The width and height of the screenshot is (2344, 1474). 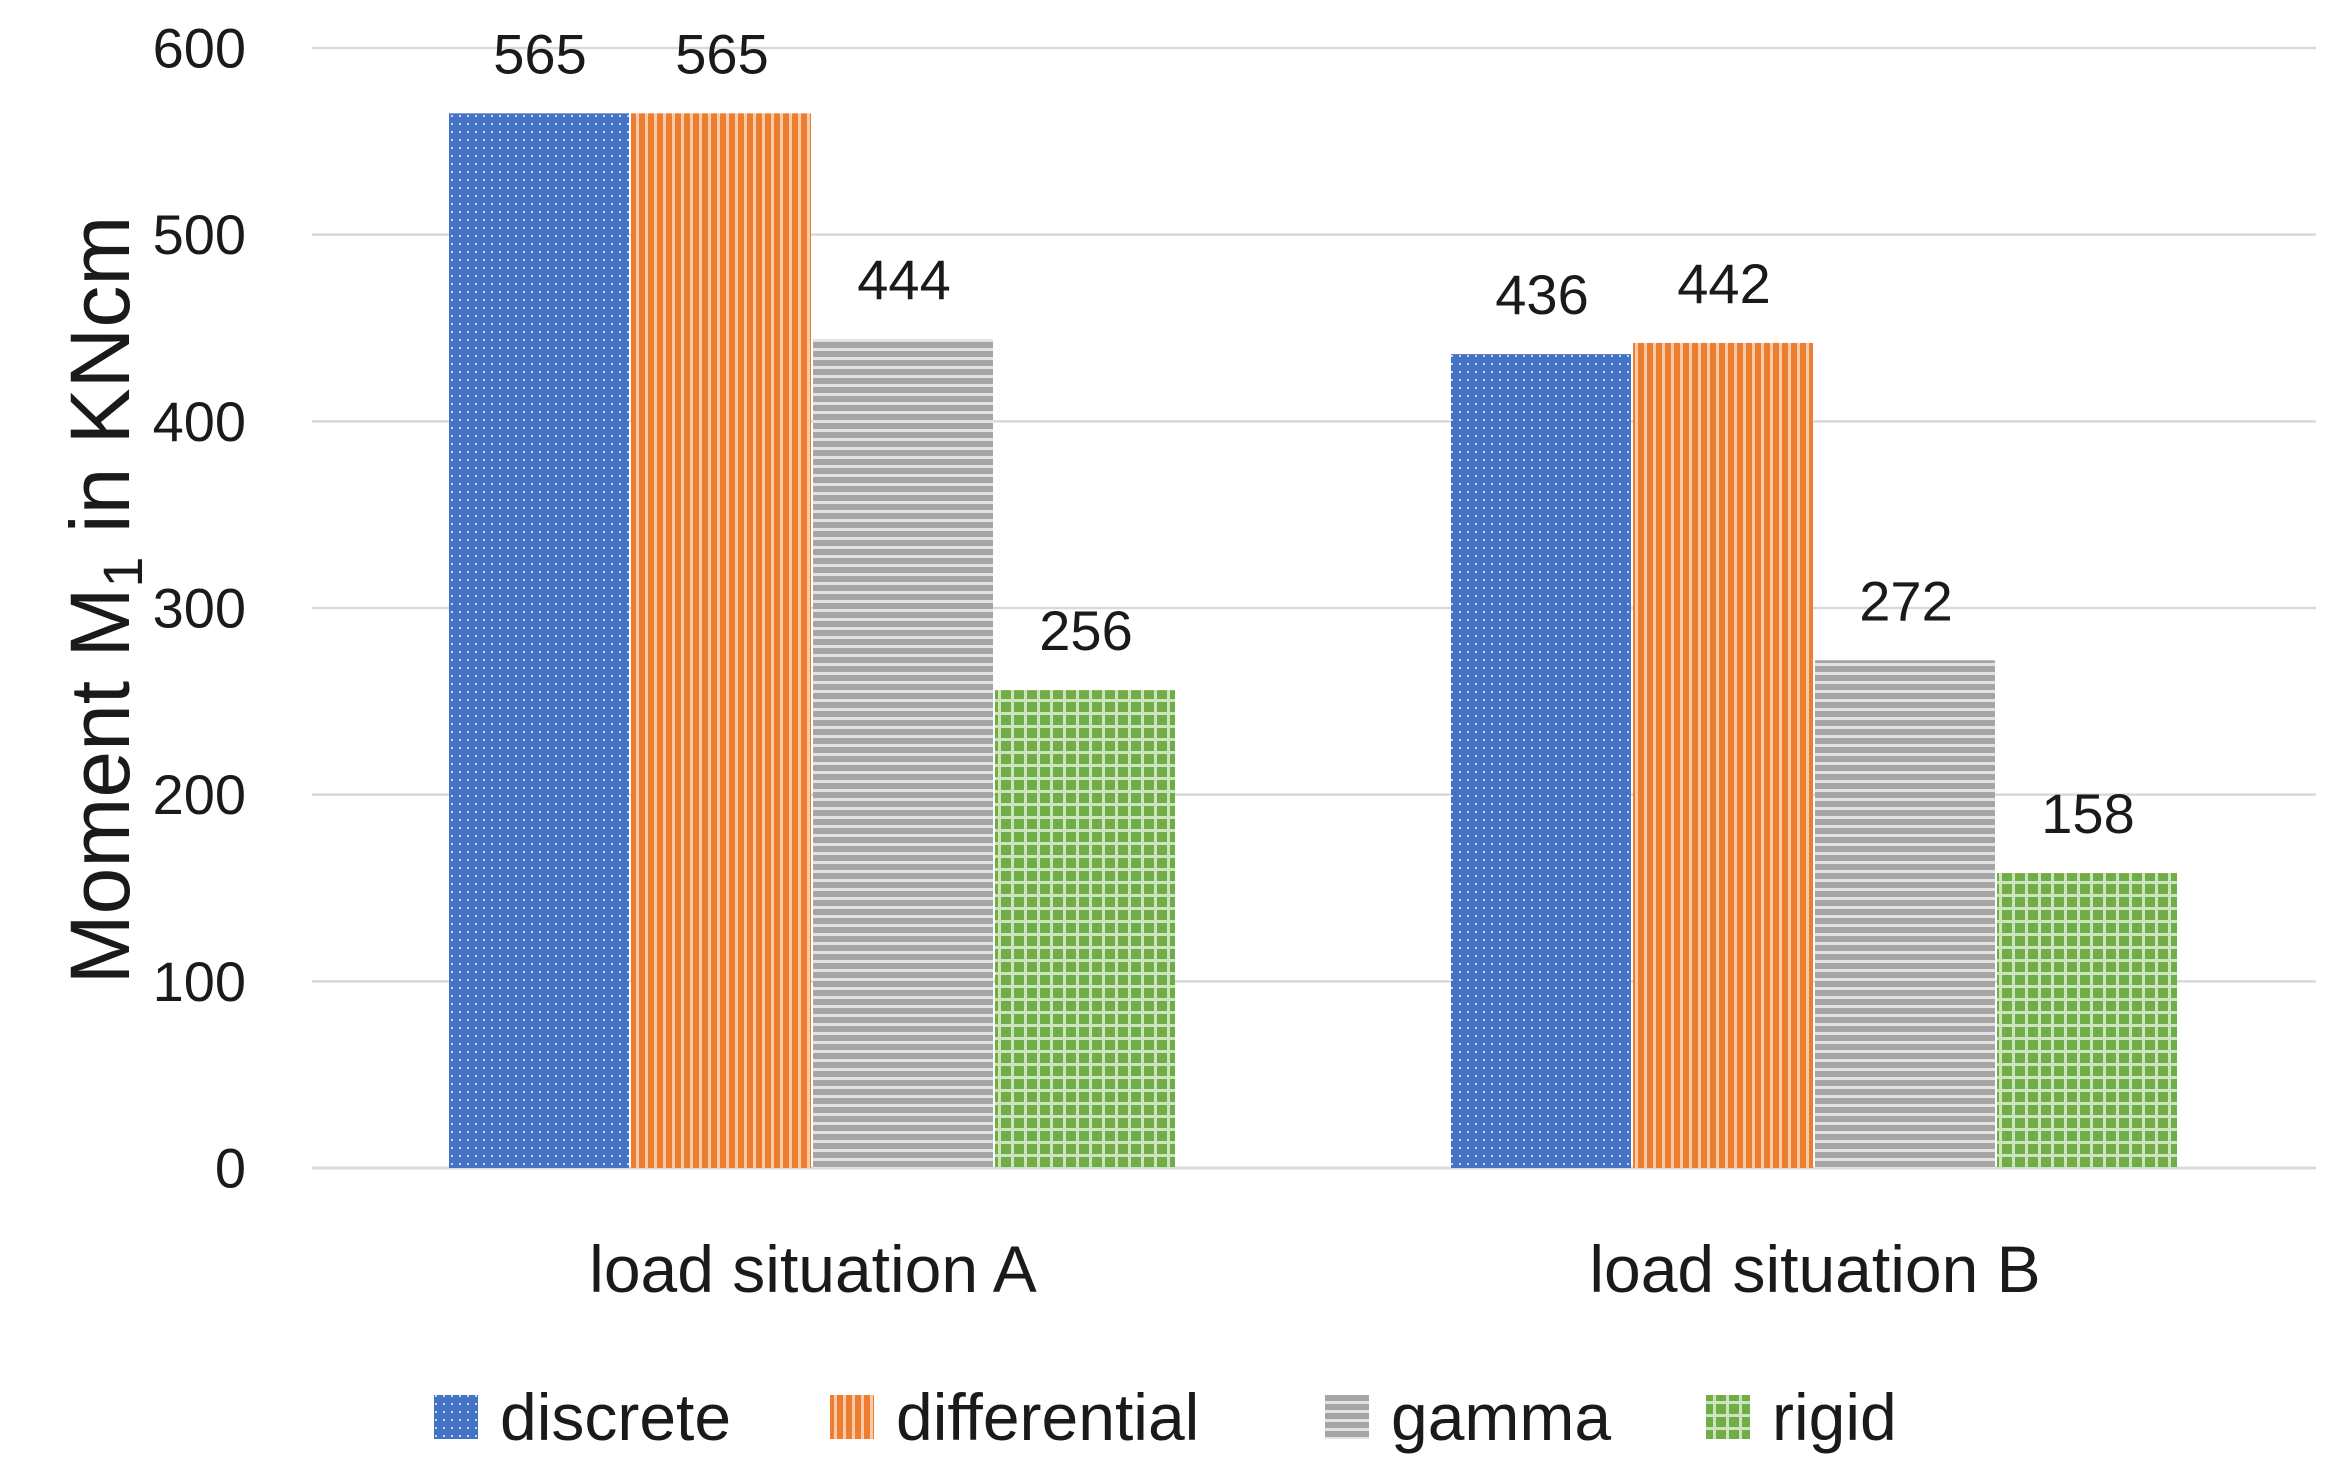 I want to click on legend-swatch-gamma, so click(x=1347, y=1417).